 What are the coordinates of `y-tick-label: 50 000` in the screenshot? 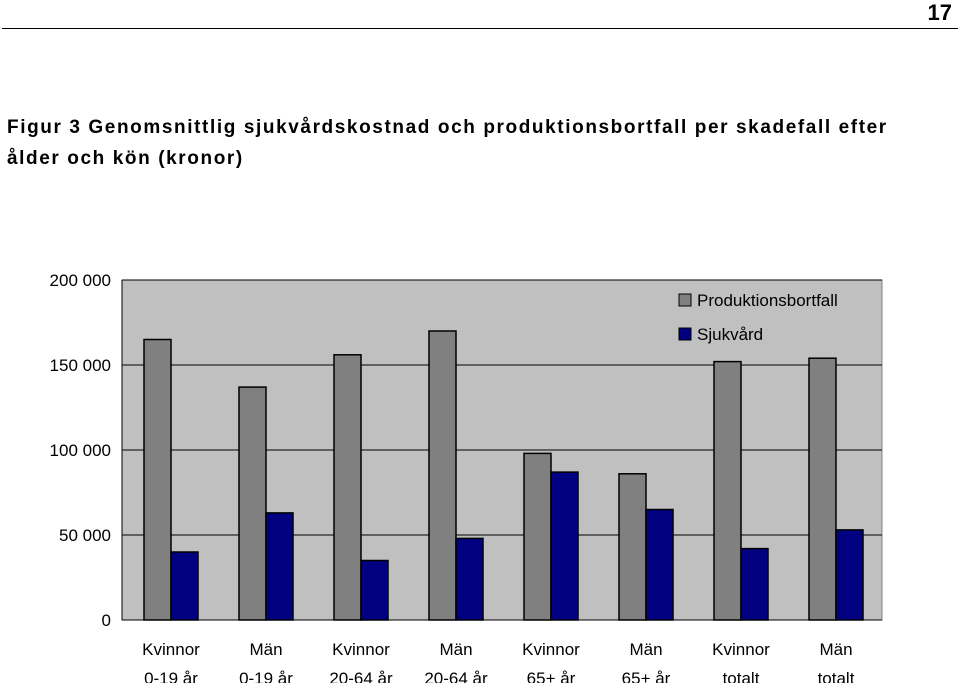 It's located at (85, 535).